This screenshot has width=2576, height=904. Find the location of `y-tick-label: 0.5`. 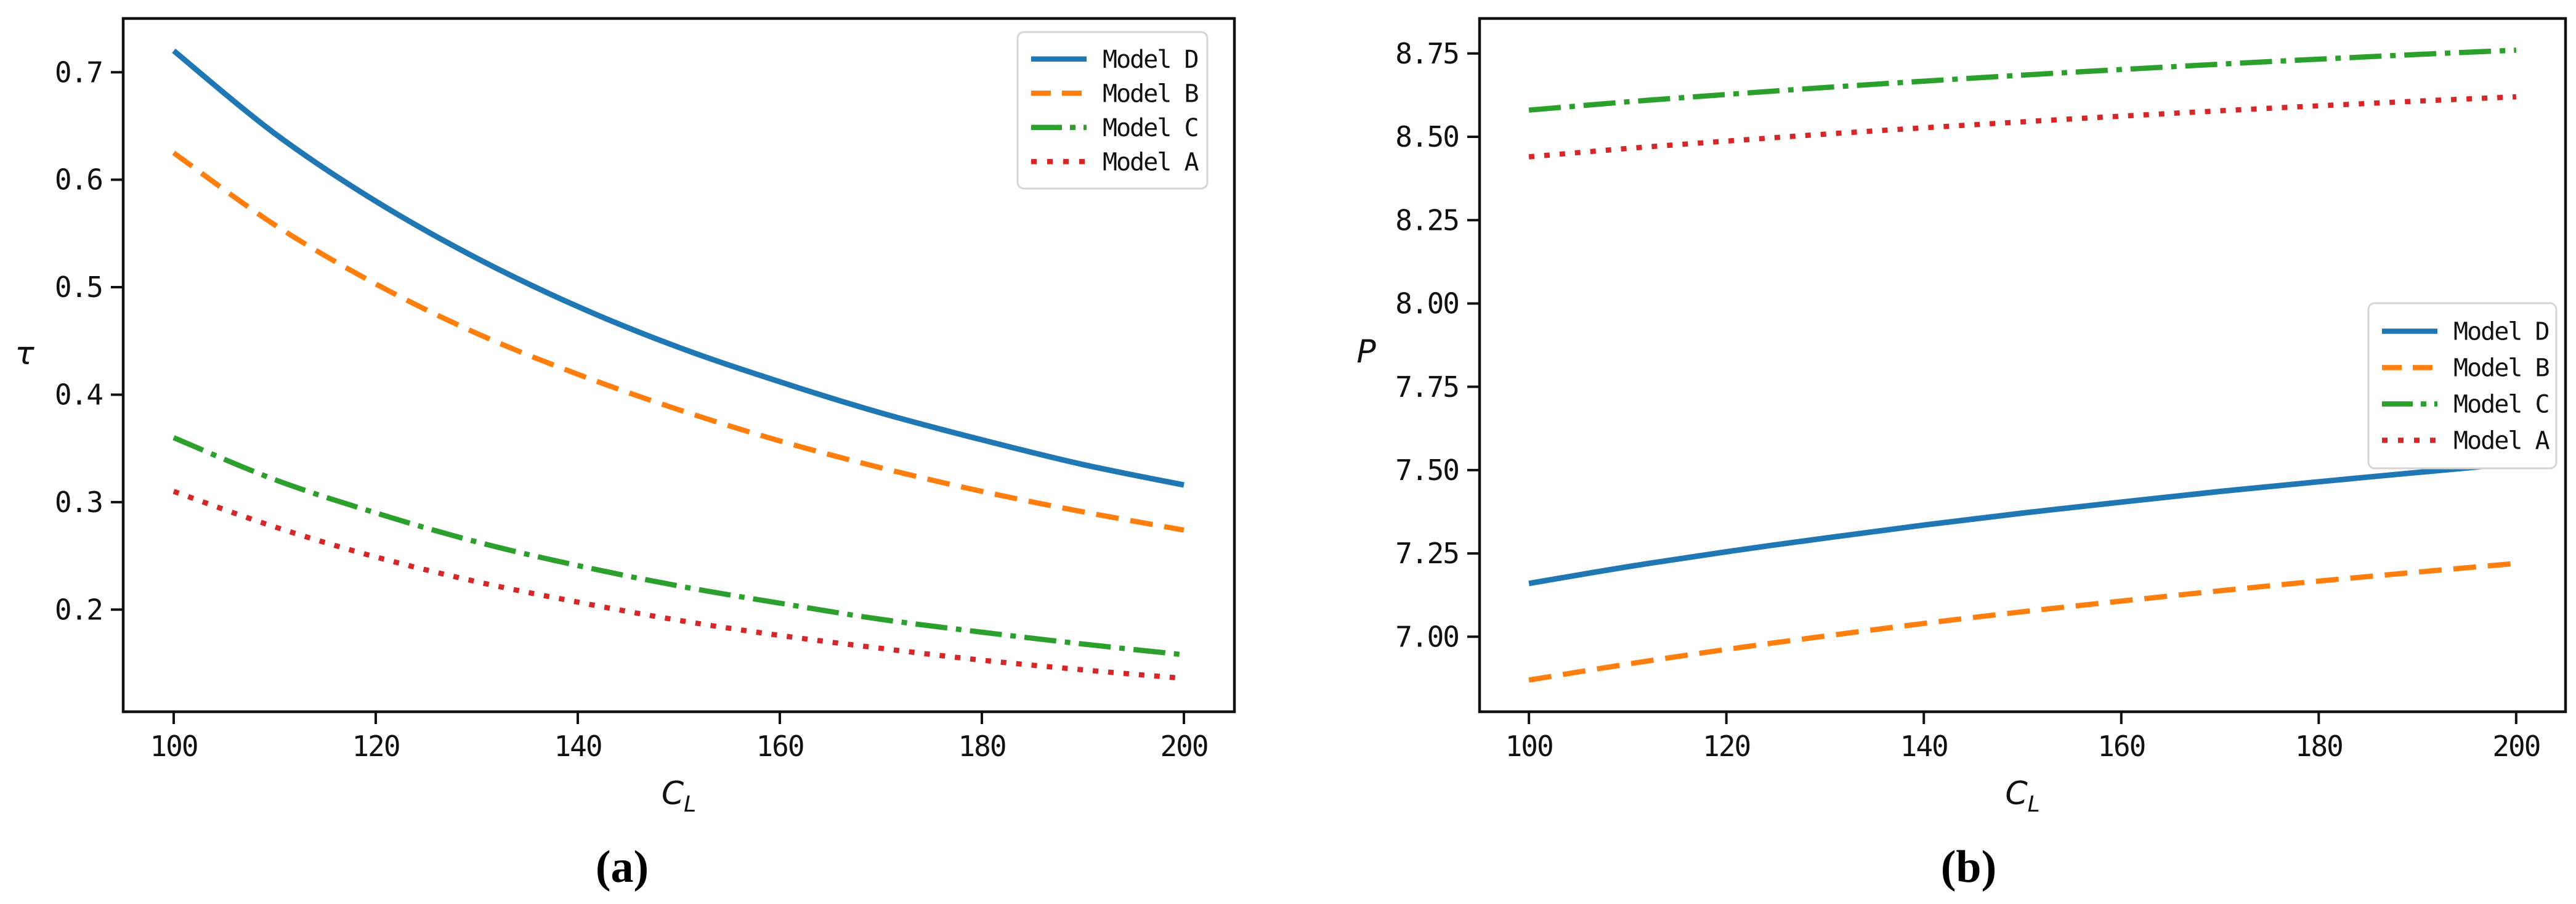

y-tick-label: 0.5 is located at coordinates (78, 287).